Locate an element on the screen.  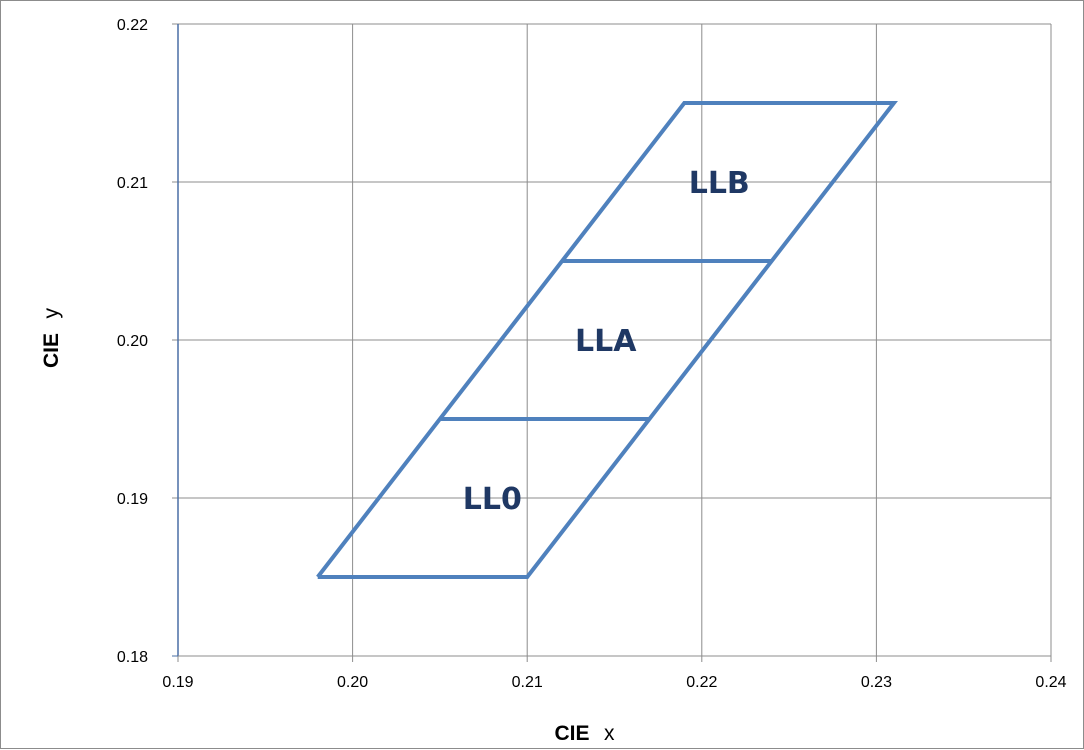
y-axis-title: CIE y is located at coordinates (51, 338).